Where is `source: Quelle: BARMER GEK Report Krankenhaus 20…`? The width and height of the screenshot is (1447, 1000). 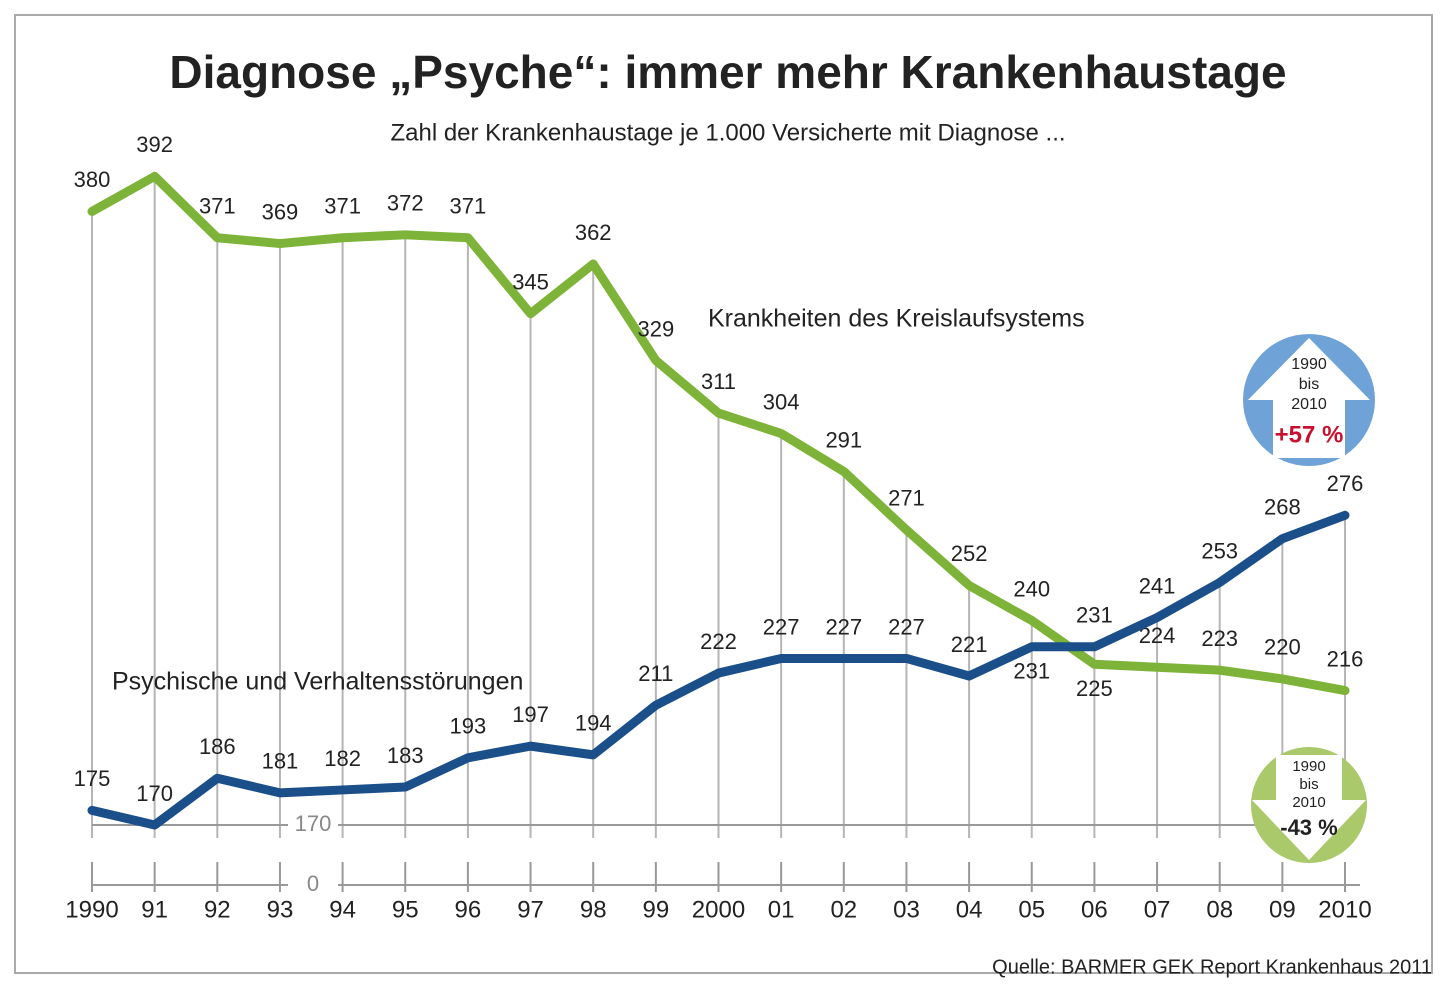 source: Quelle: BARMER GEK Report Krankenhaus 20… is located at coordinates (1212, 967).